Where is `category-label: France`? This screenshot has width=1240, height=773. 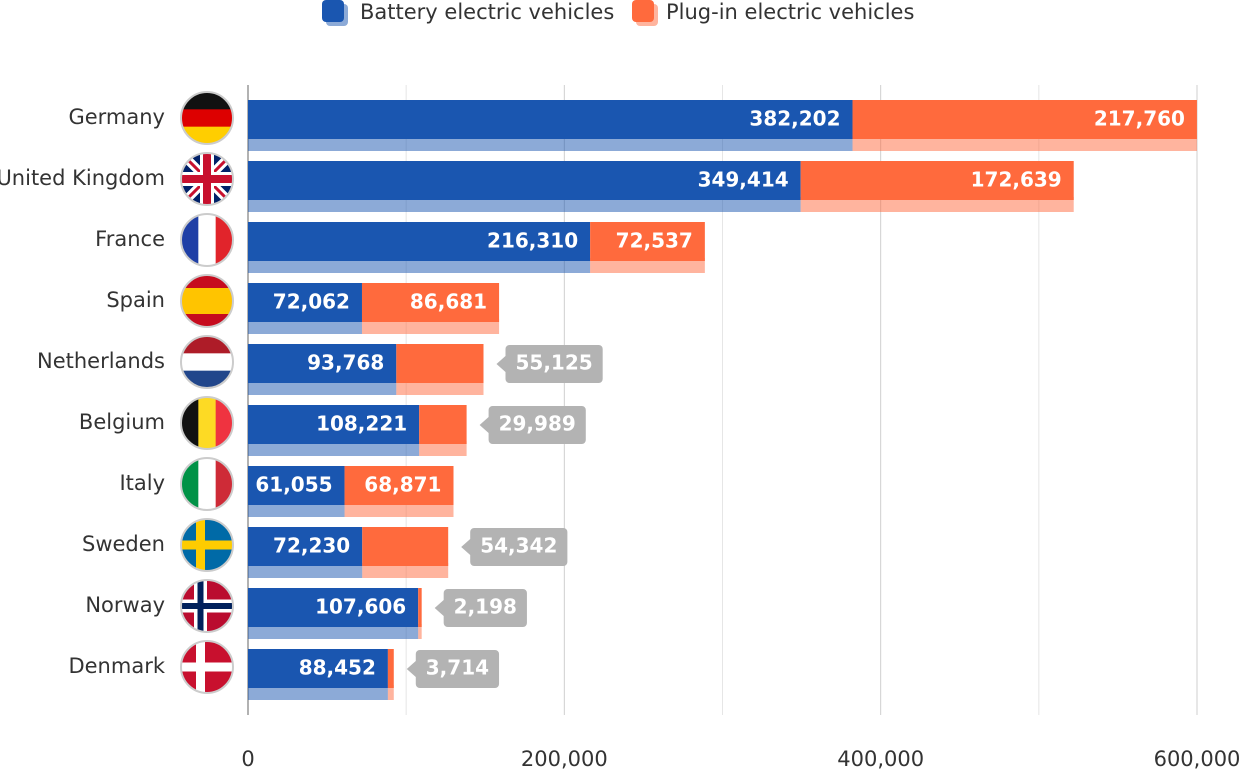
category-label: France is located at coordinates (130, 239).